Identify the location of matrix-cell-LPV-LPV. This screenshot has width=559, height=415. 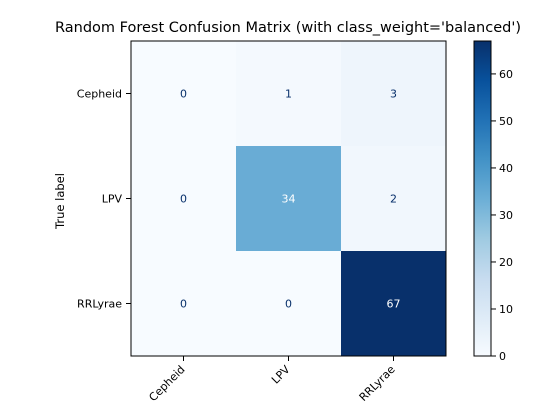
(288, 198).